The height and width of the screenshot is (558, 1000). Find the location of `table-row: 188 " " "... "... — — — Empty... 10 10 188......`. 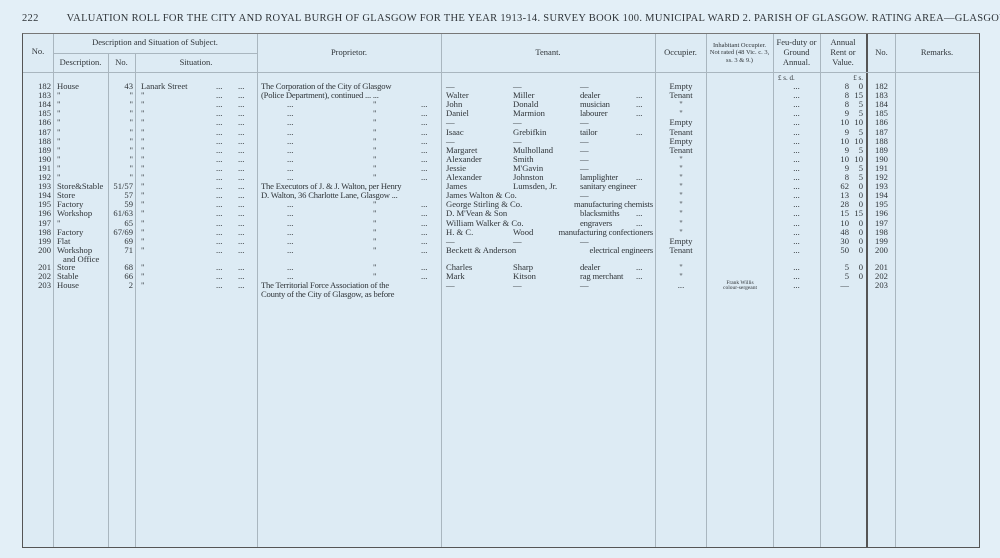

table-row: 188 " " "... "... — — — Empty... 10 10 188...... is located at coordinates (501, 140).